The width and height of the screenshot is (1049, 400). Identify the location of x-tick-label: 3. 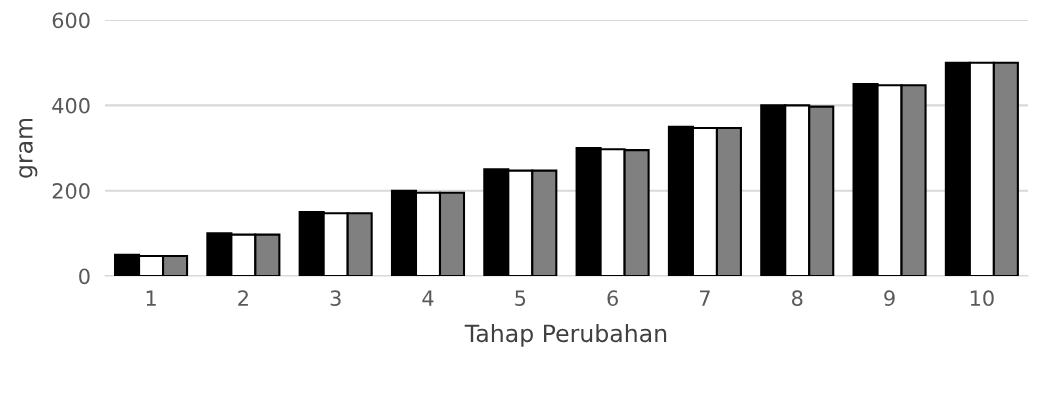
(335, 298).